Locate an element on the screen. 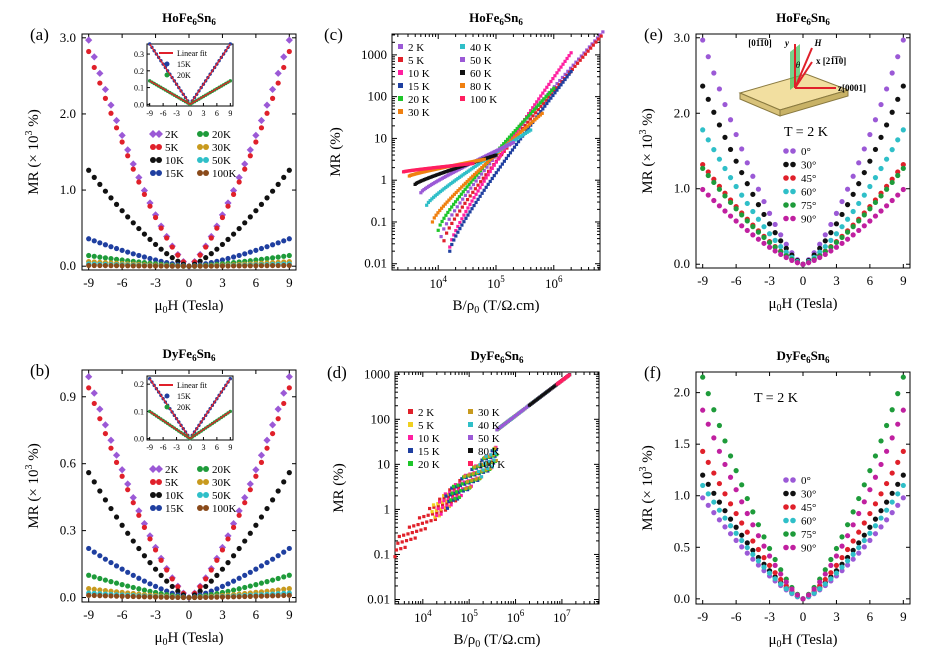 The width and height of the screenshot is (946, 663). legend-label: 80 K is located at coordinates (489, 452).